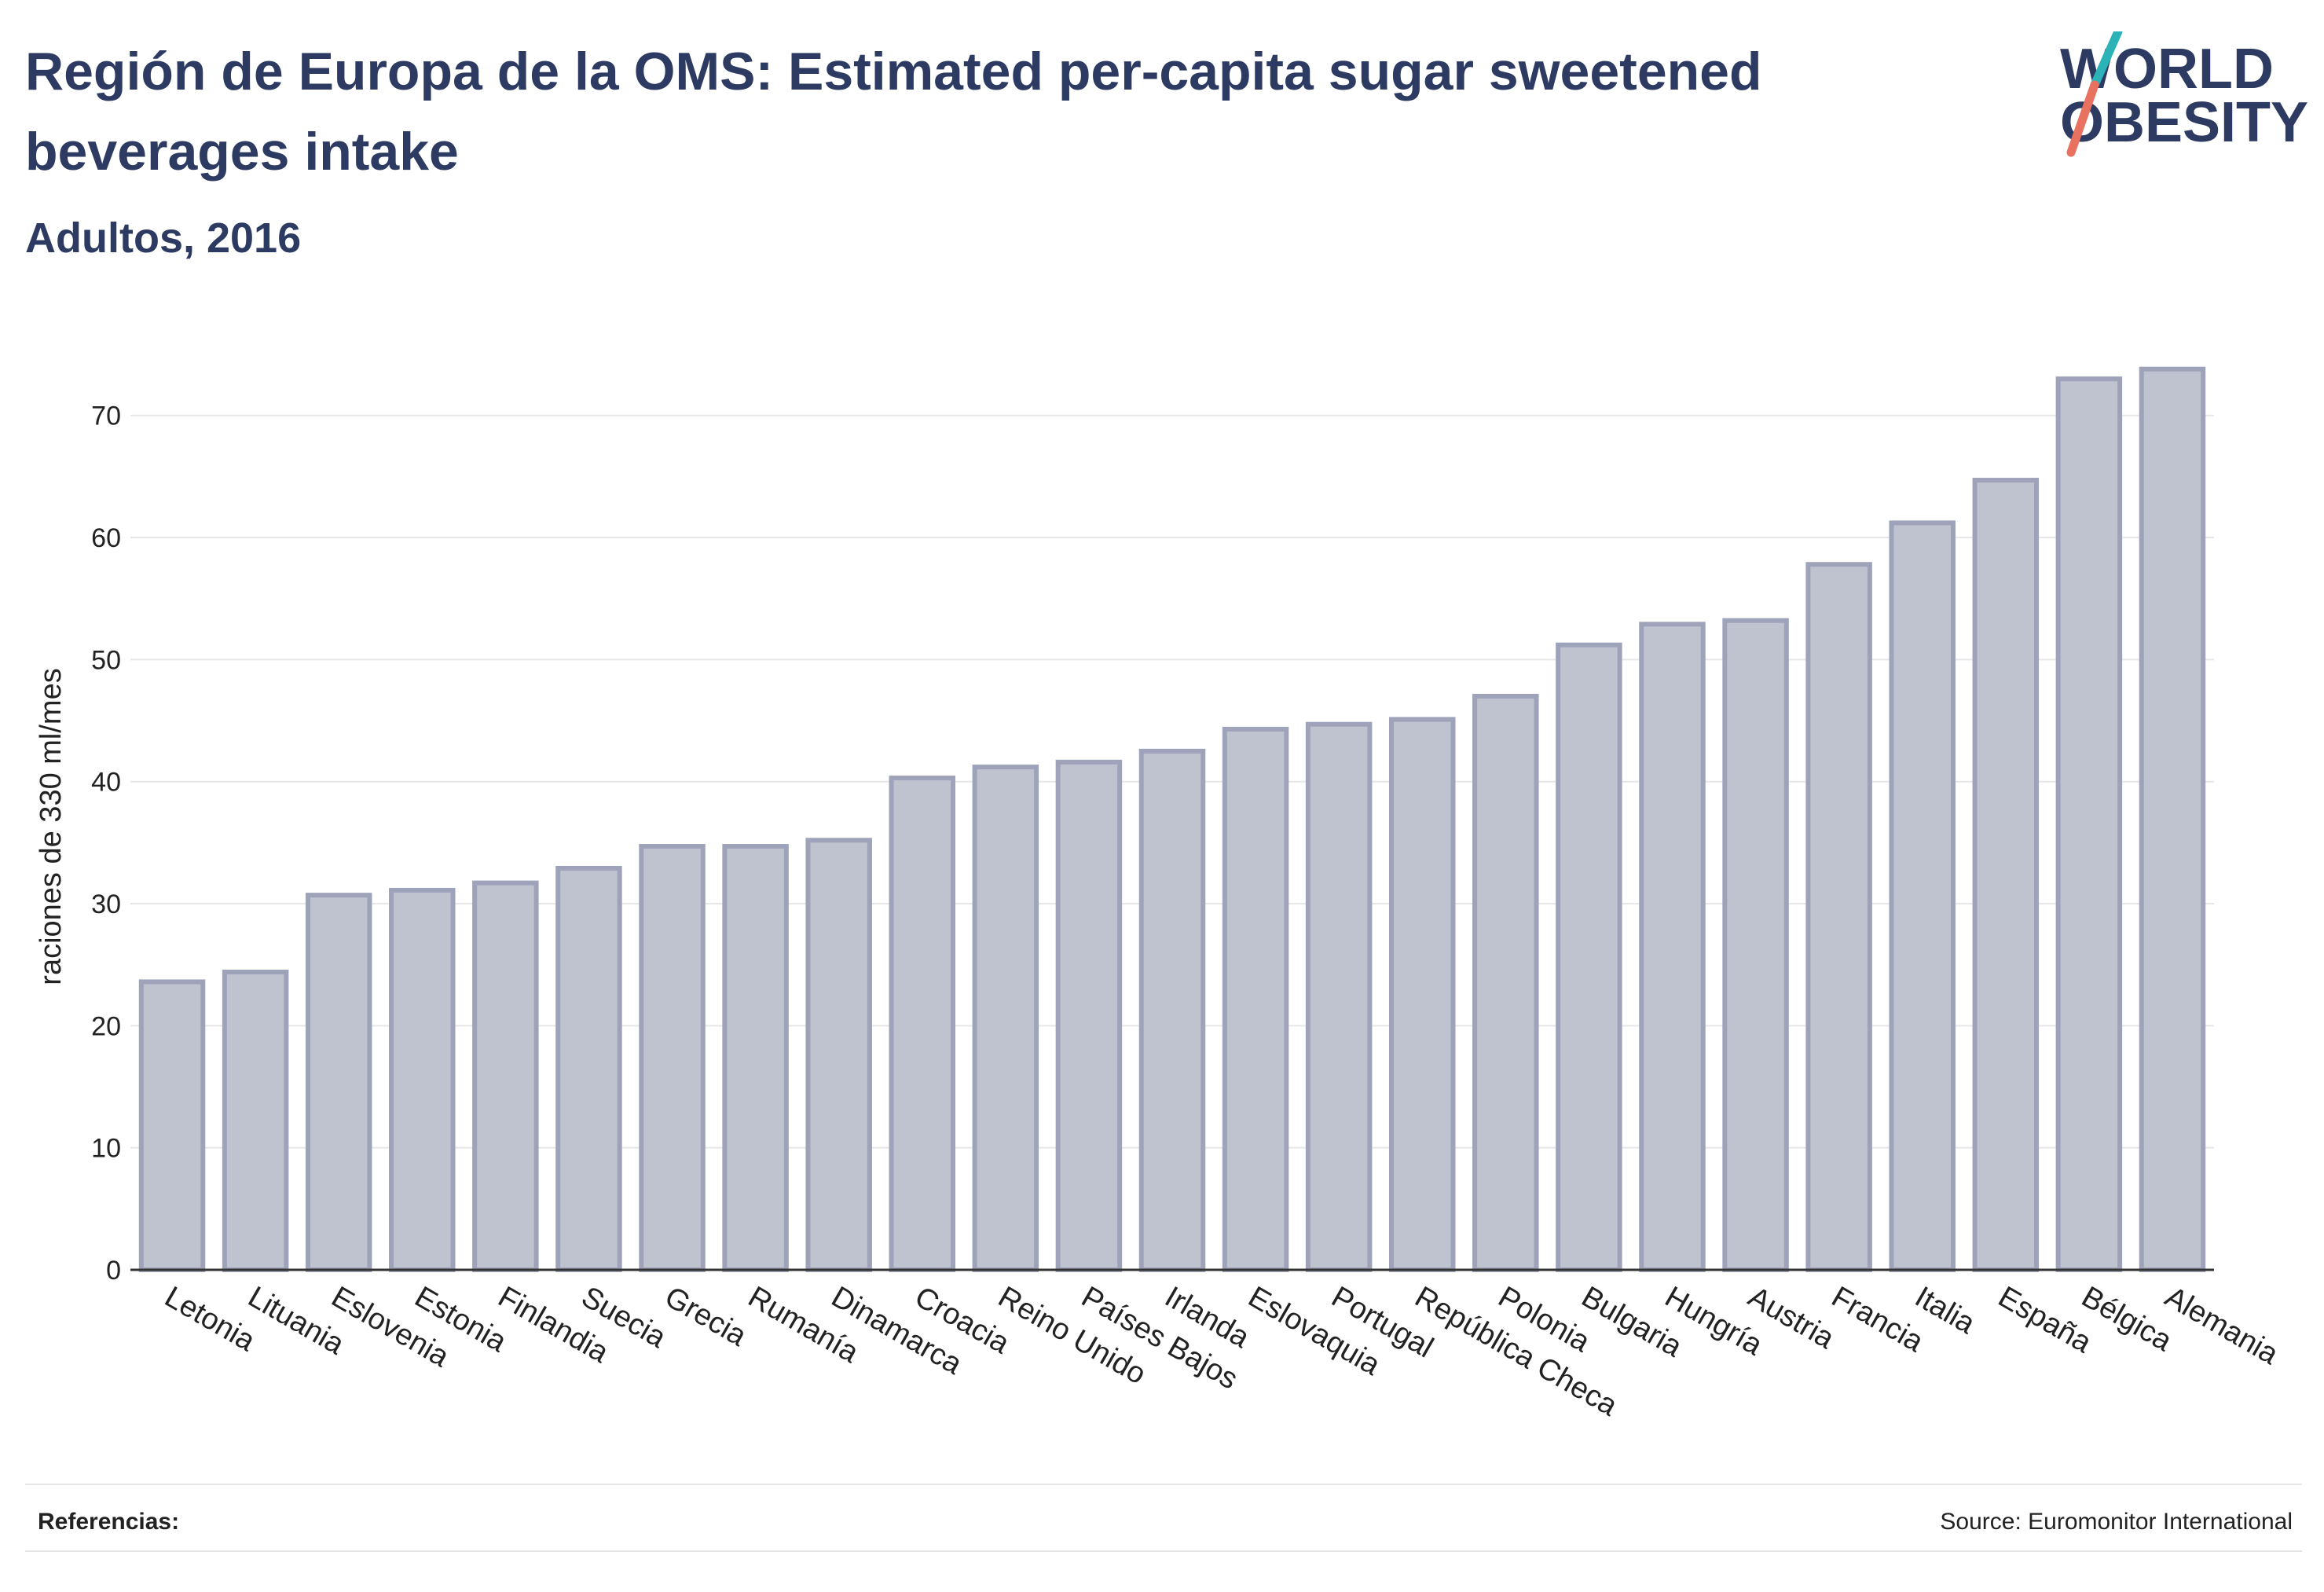  Describe the element at coordinates (51, 826) in the screenshot. I see `y-axis-label: raciones de 330 ml/mes` at that location.